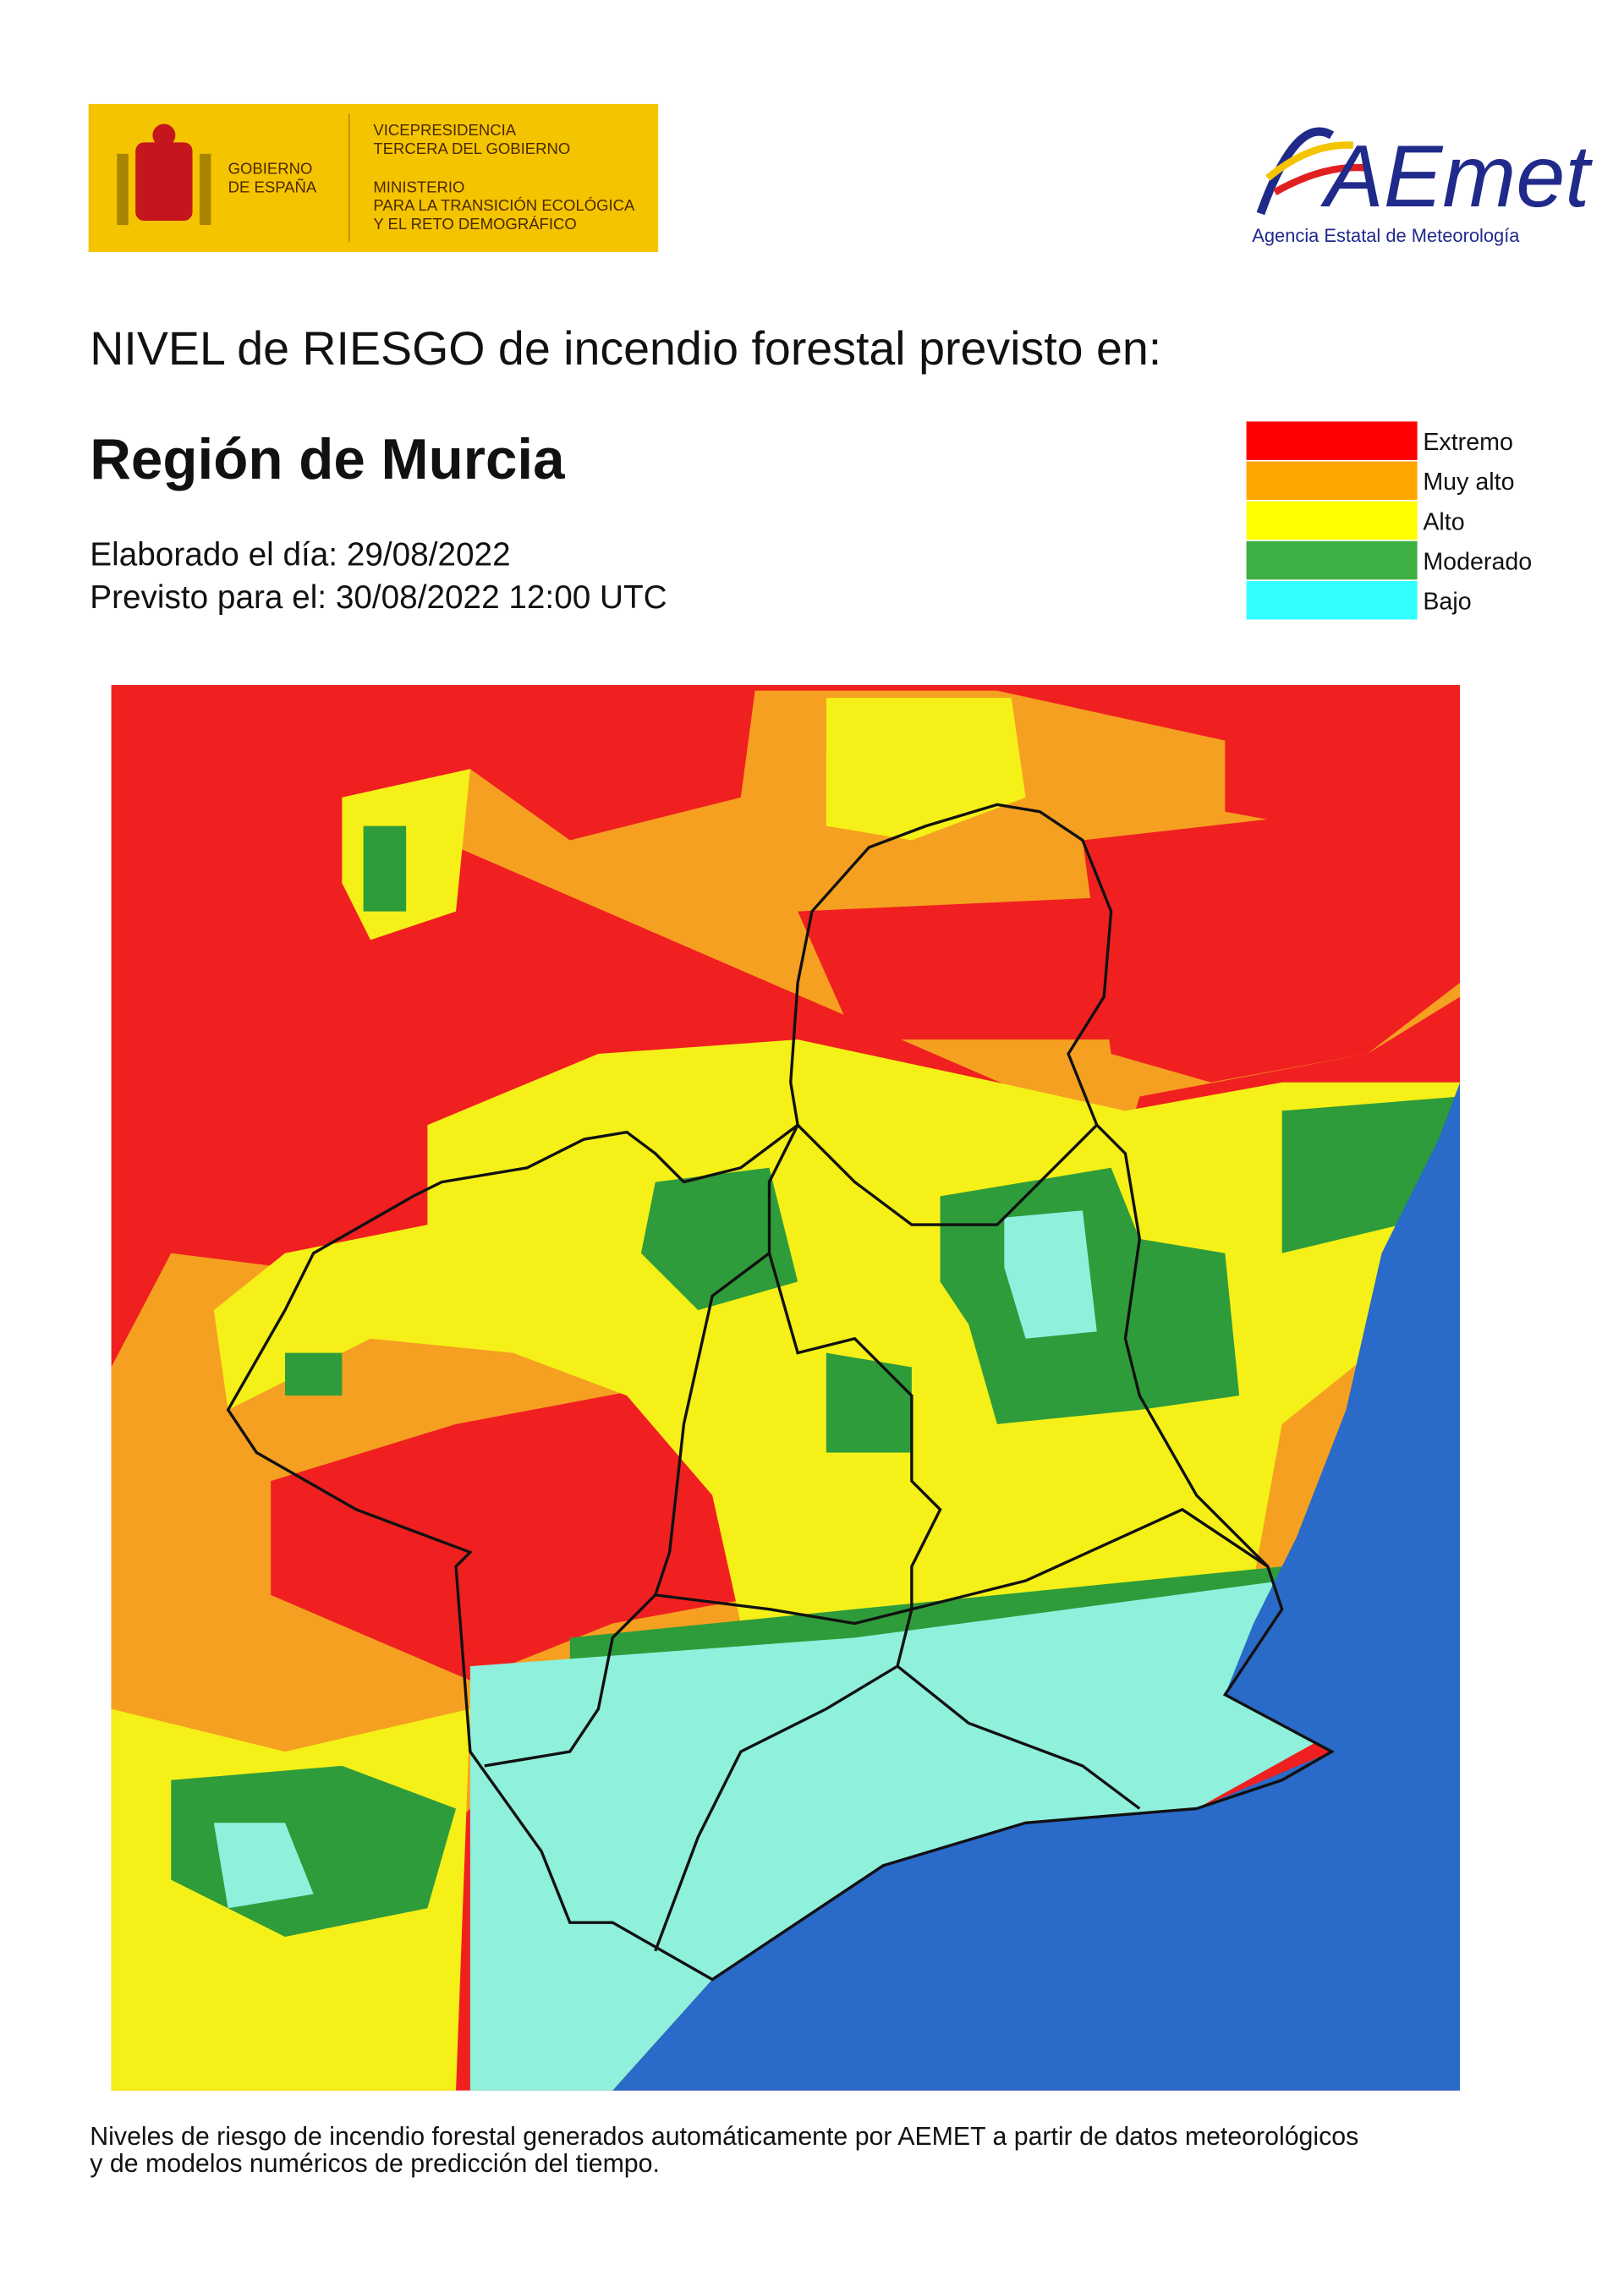 Image resolution: width=1624 pixels, height=2270 pixels. I want to click on logo-text: MINISTERIO, so click(418, 186).